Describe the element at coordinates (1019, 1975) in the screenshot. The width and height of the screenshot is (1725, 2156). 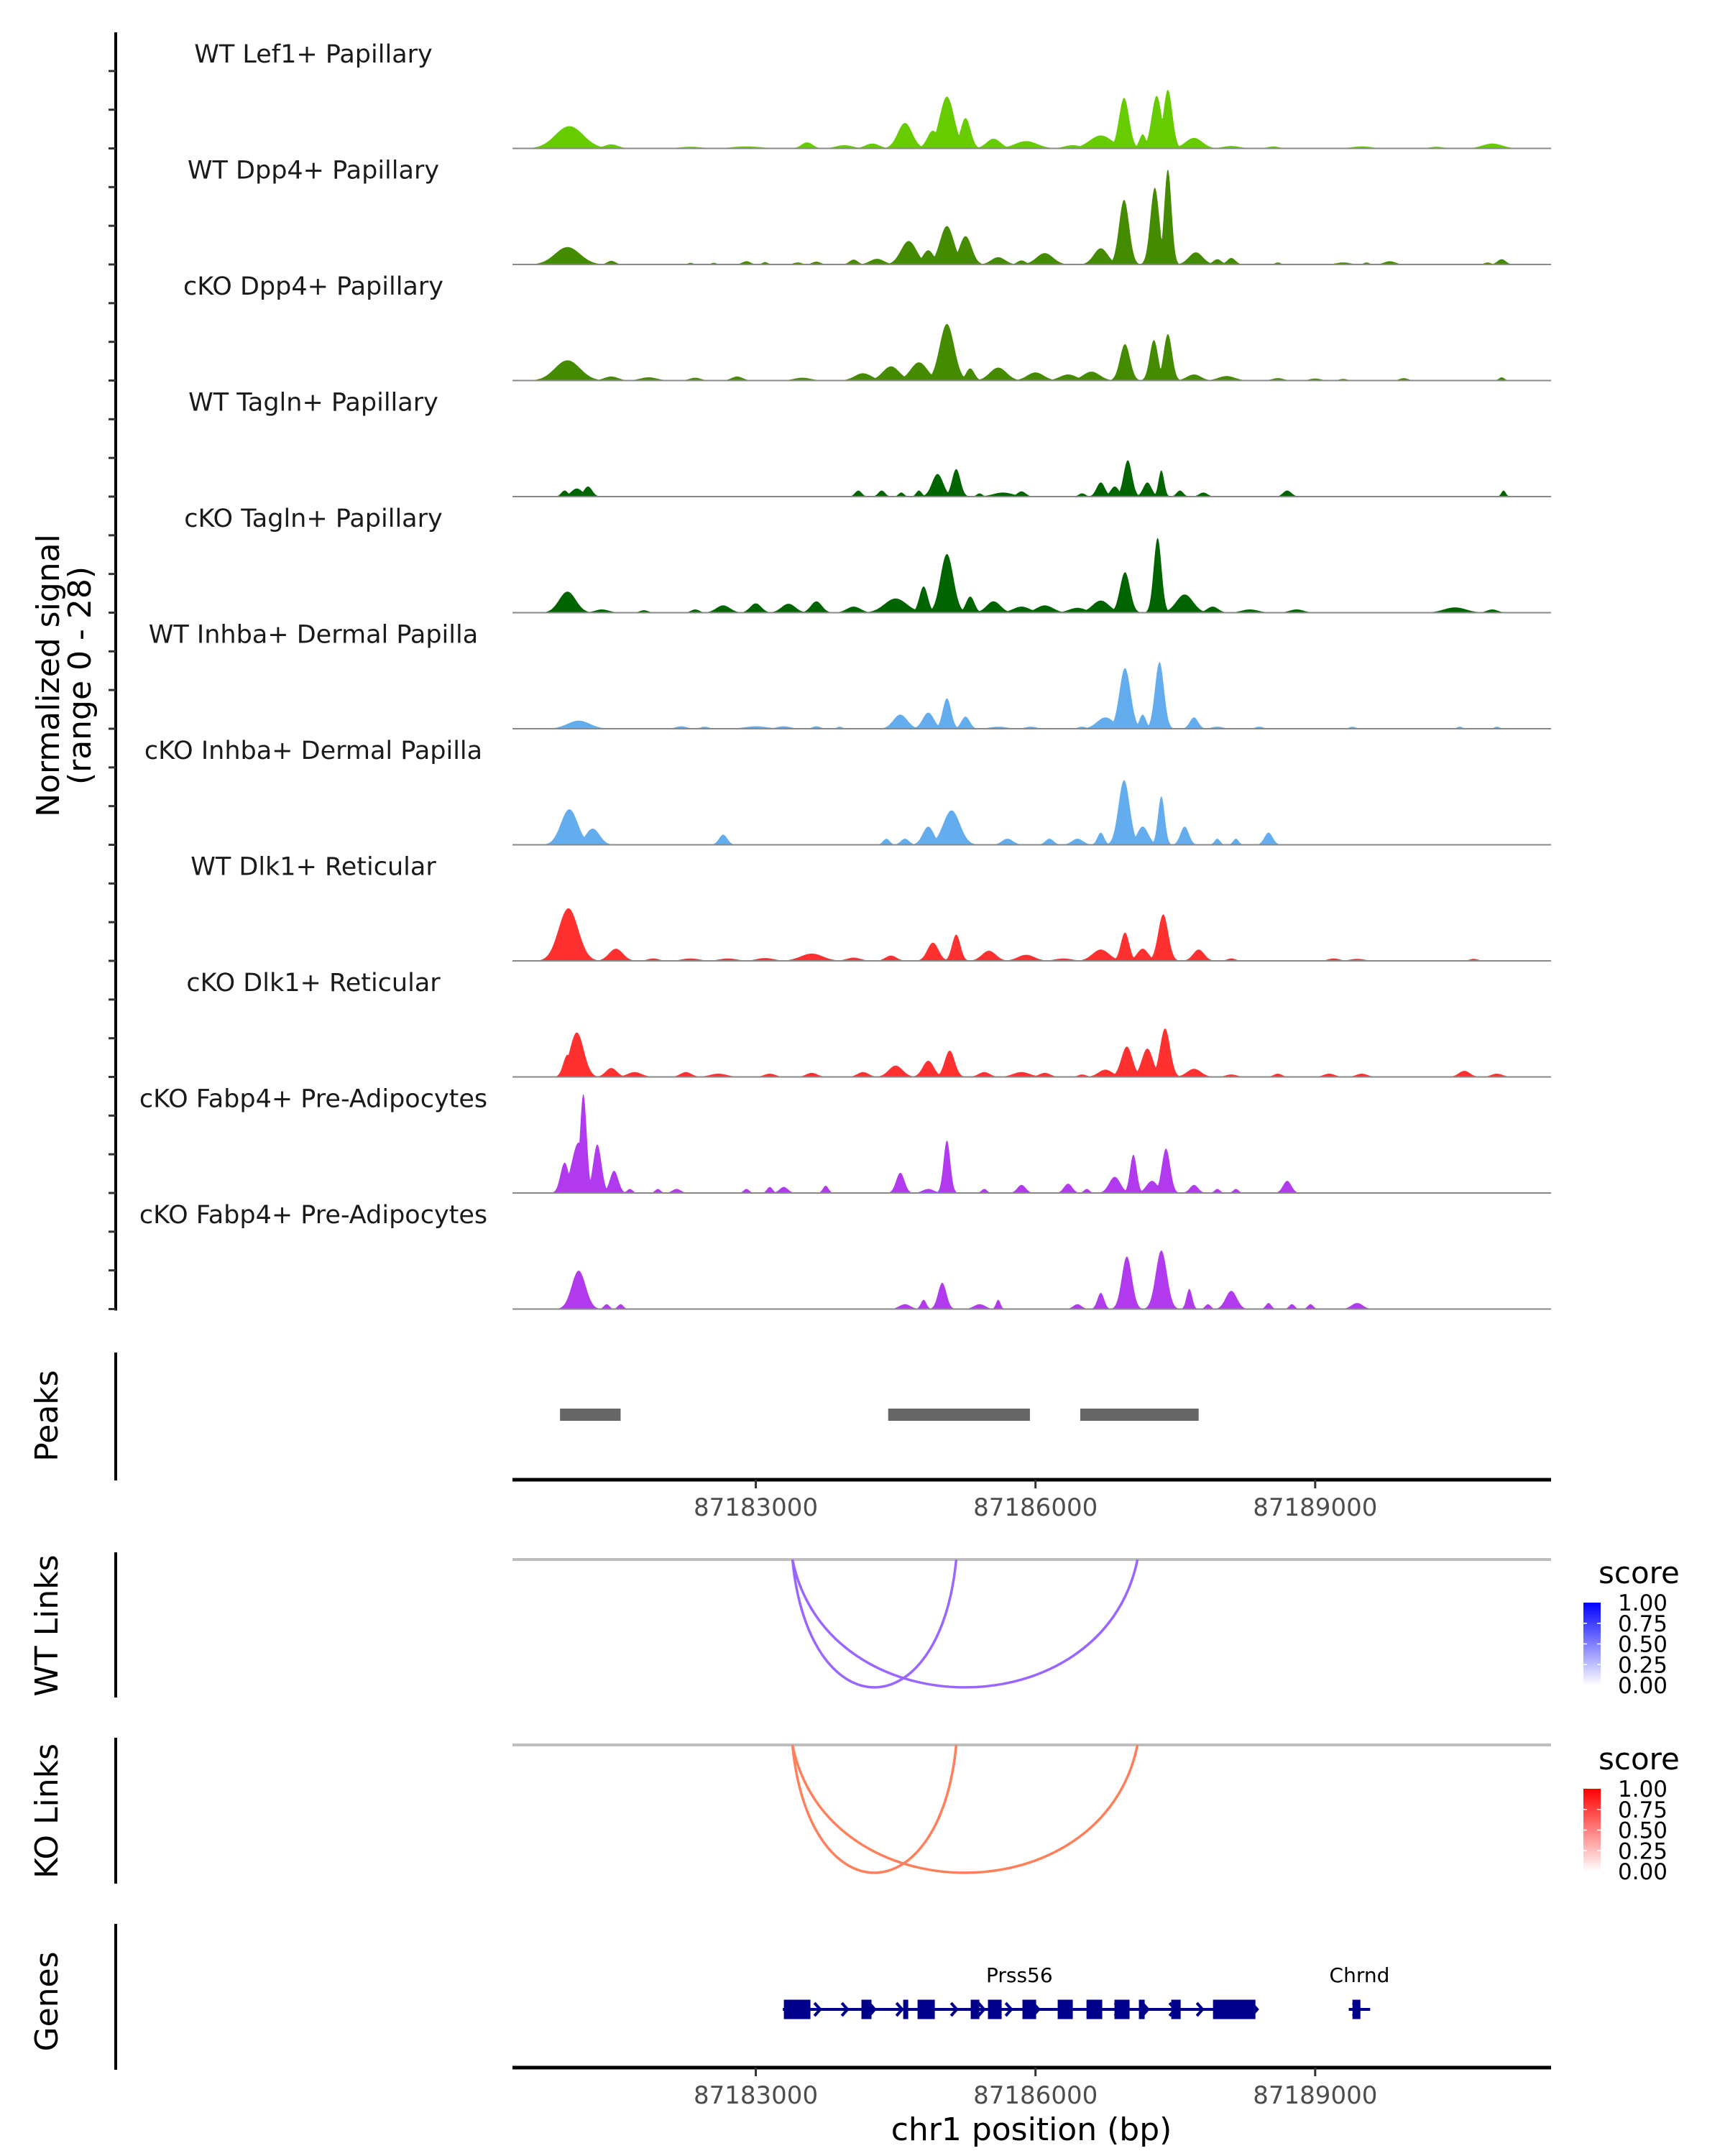
I see `gene-name-label: Prss56` at that location.